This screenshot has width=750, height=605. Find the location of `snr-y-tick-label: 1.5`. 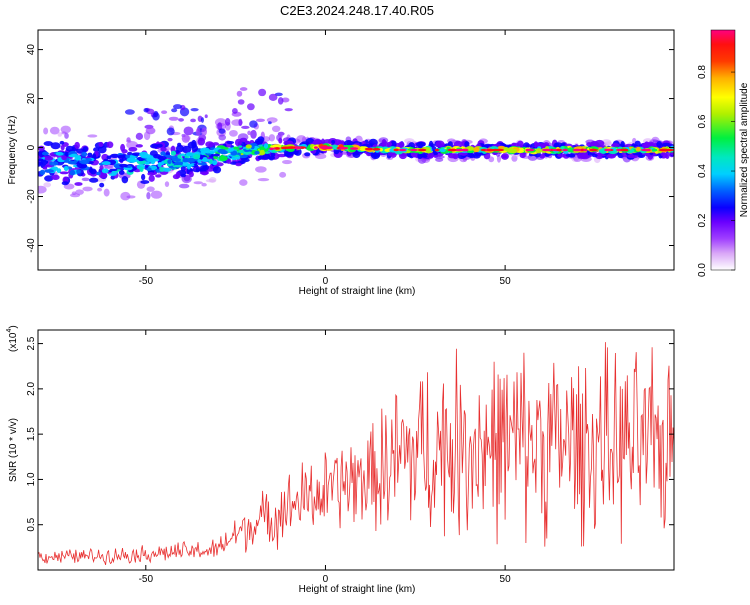

snr-y-tick-label: 1.5 is located at coordinates (31, 434).